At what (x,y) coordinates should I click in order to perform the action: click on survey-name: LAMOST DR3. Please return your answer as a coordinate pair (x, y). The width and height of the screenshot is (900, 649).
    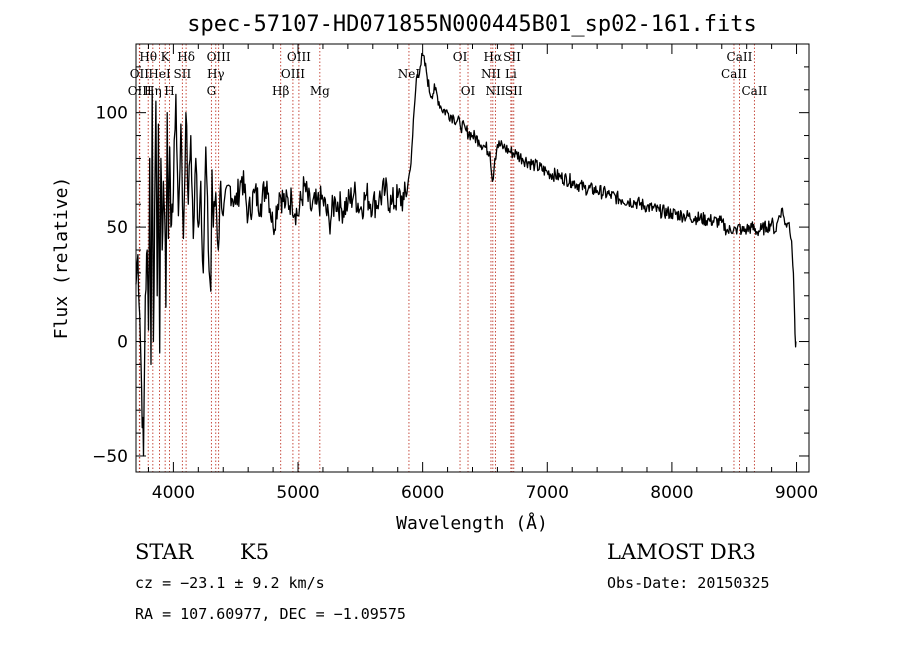
    Looking at the image, I should click on (681, 552).